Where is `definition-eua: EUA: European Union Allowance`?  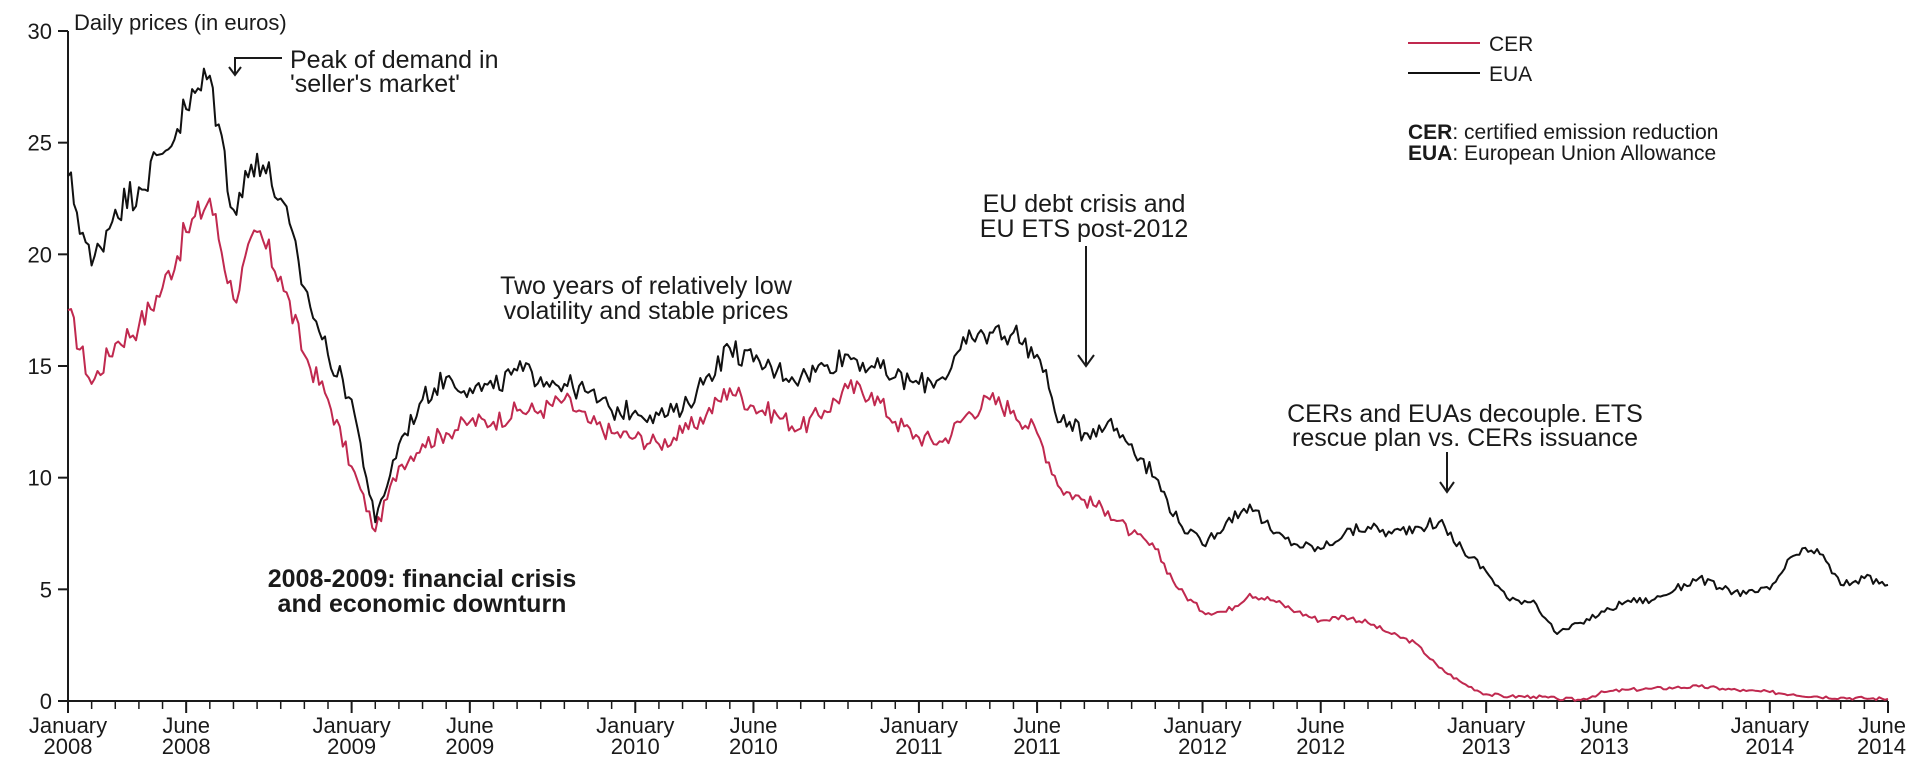 definition-eua: EUA: European Union Allowance is located at coordinates (1562, 153).